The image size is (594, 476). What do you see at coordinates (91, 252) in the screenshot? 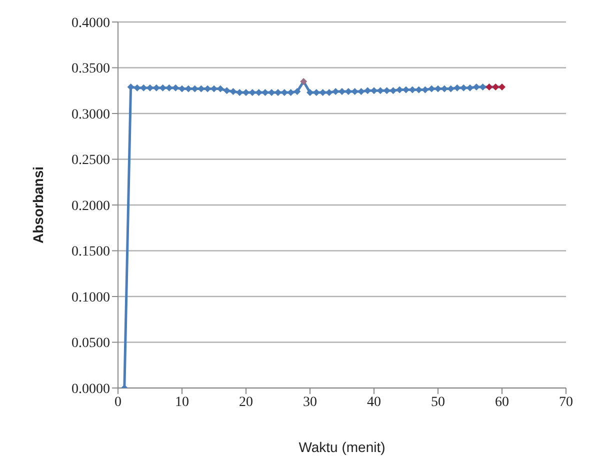
I see `y-tick-label: 0.1500` at bounding box center [91, 252].